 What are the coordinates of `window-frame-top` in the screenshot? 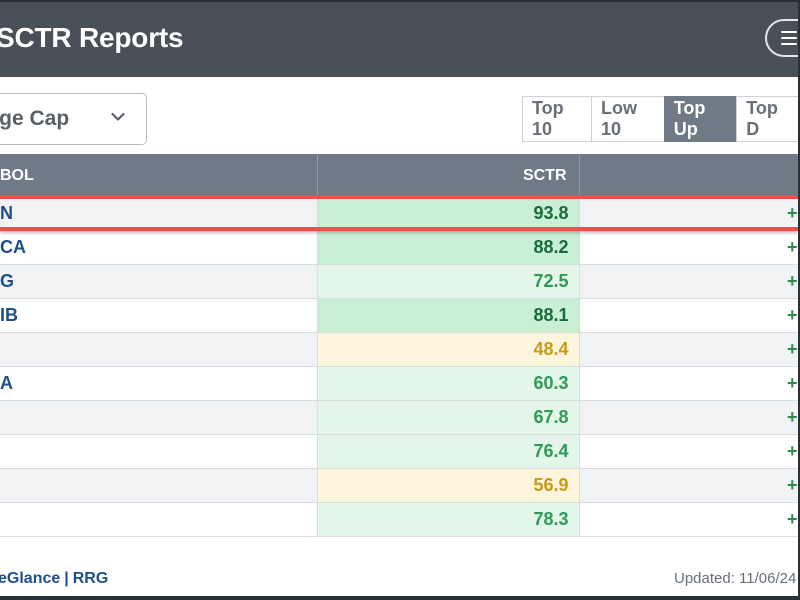 It's located at (400, 1).